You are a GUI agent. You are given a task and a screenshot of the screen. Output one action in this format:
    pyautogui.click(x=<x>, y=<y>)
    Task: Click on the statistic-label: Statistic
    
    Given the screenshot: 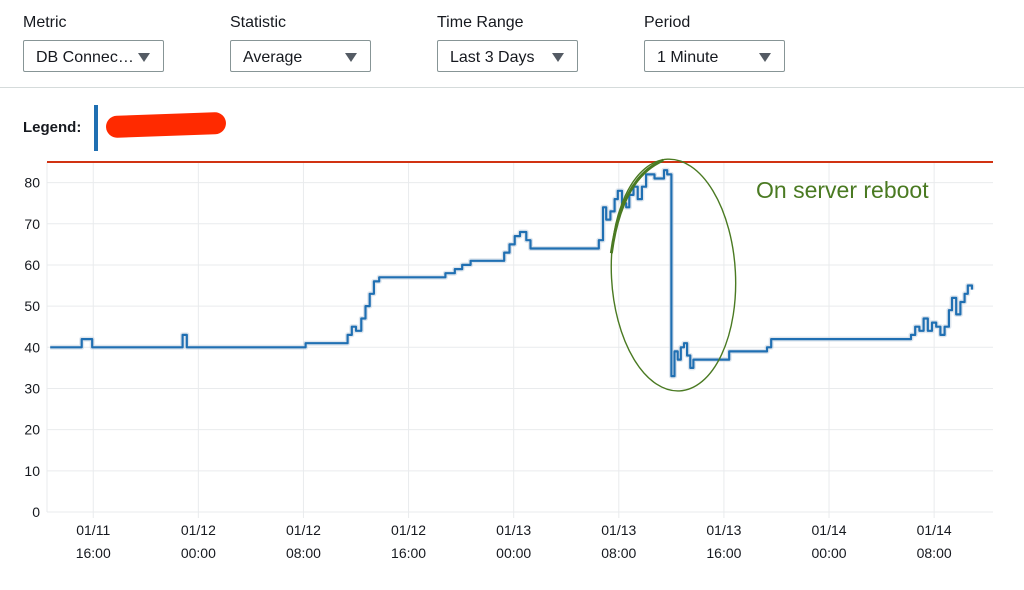 What is the action you would take?
    pyautogui.click(x=258, y=22)
    